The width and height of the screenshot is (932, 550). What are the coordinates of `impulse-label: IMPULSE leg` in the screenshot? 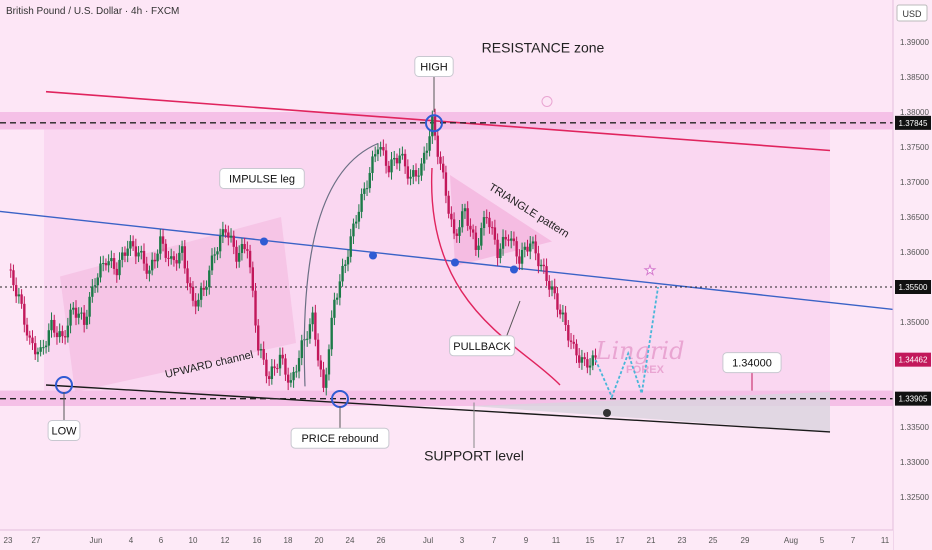 It's located at (262, 180).